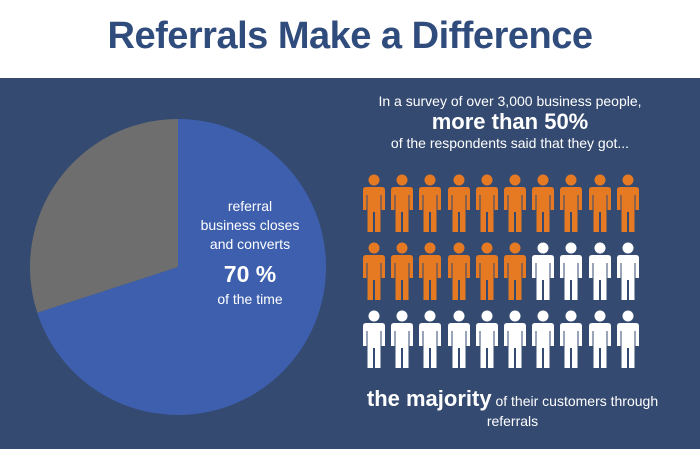  What do you see at coordinates (250, 206) in the screenshot?
I see `pie-caption-line-1: referral` at bounding box center [250, 206].